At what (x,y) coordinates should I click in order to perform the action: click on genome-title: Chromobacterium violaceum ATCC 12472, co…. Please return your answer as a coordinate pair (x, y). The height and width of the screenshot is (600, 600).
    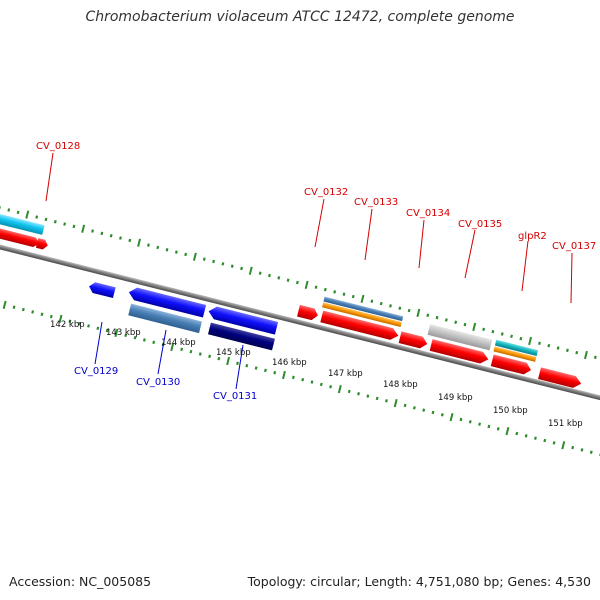
    Looking at the image, I should click on (300, 17).